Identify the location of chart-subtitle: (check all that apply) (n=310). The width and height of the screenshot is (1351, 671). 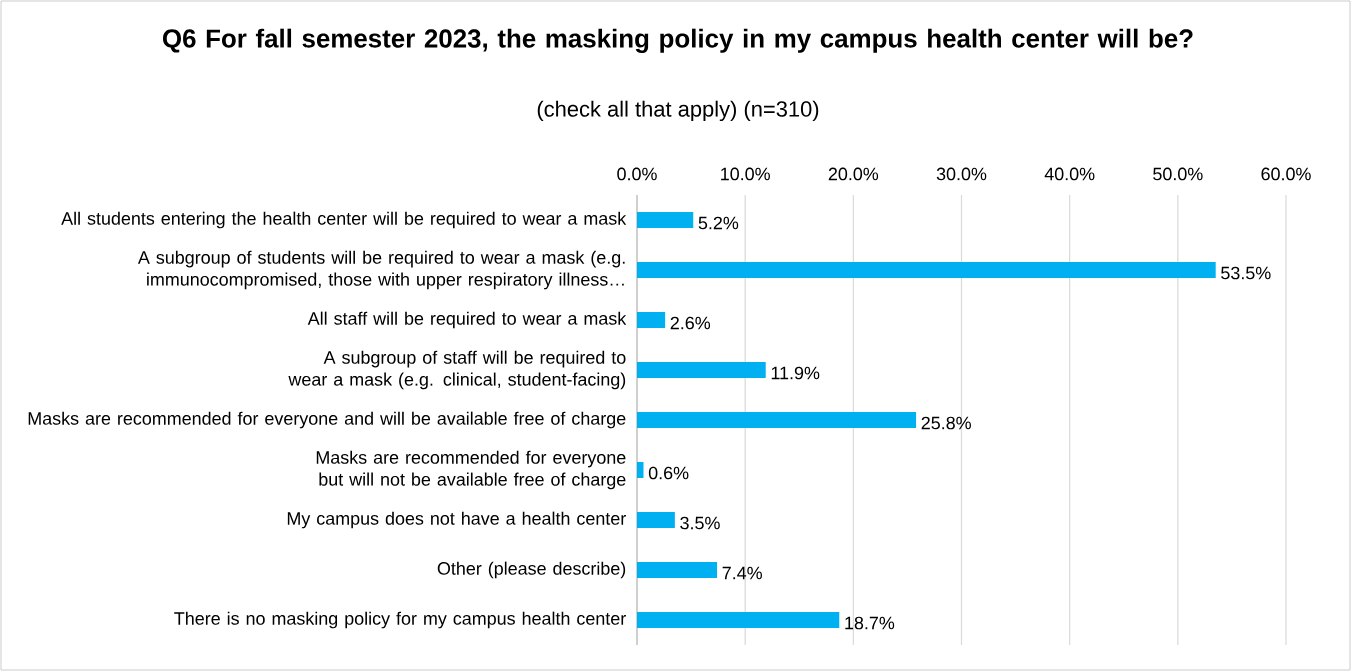
(678, 111).